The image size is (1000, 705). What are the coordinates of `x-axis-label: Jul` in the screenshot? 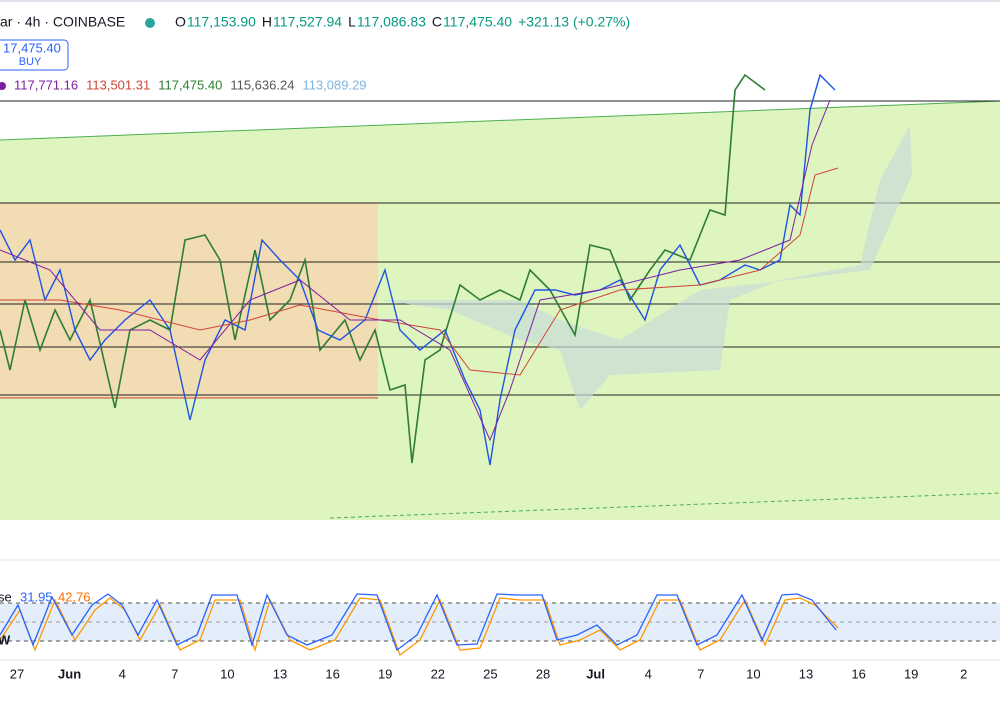 It's located at (595, 673).